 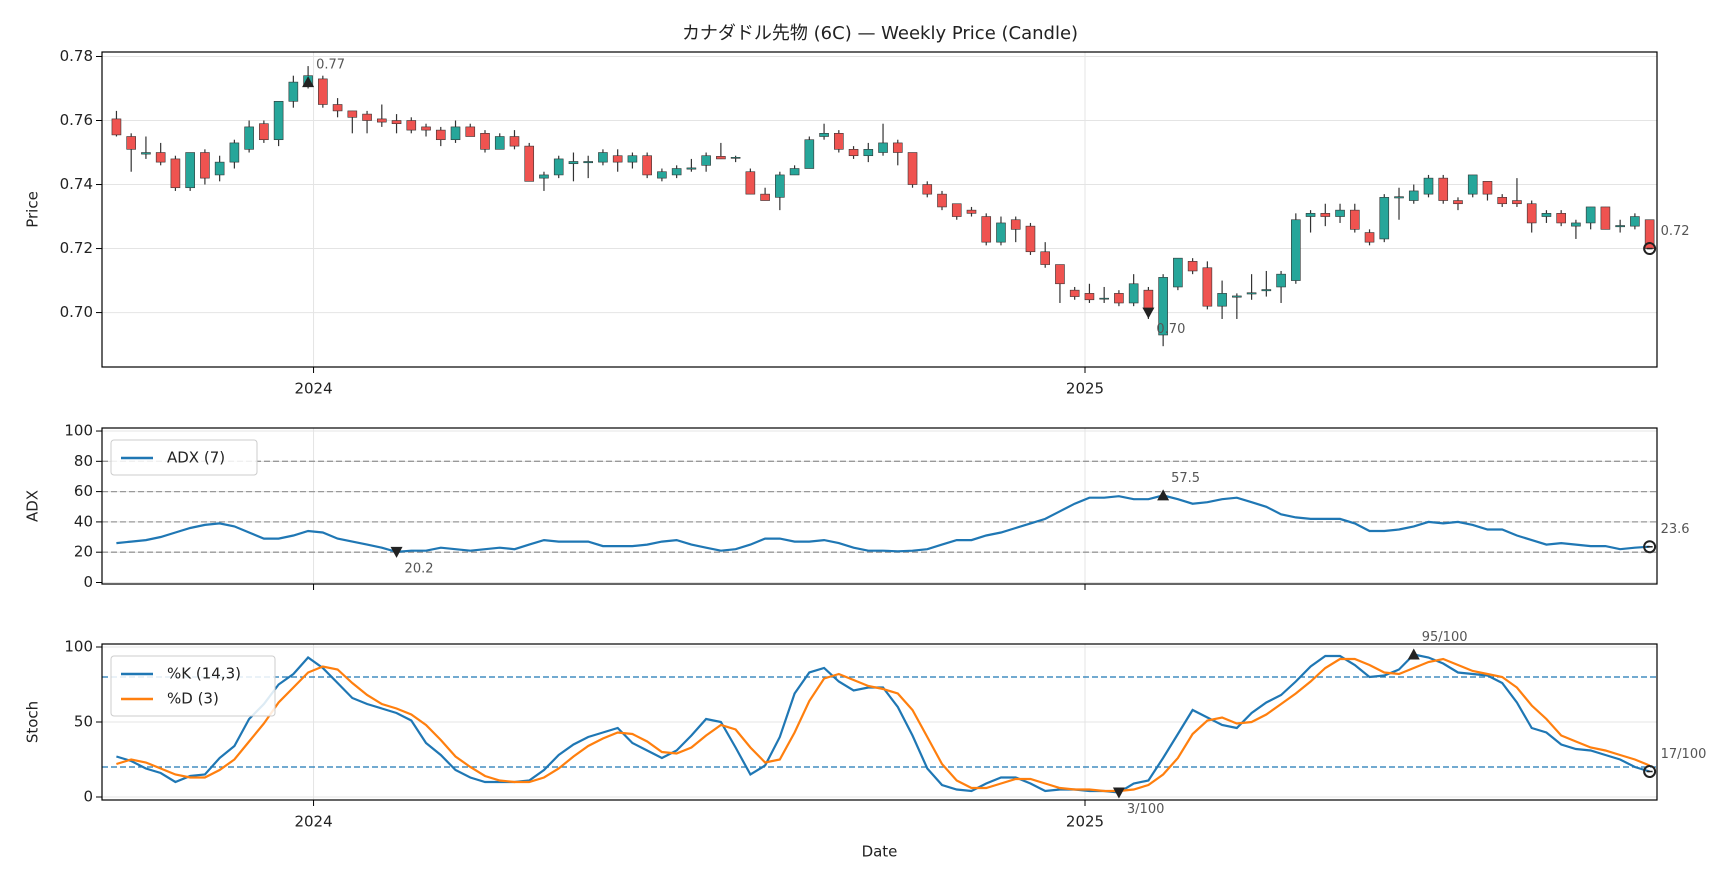 I want to click on y-tick-label: 40, so click(x=83, y=521).